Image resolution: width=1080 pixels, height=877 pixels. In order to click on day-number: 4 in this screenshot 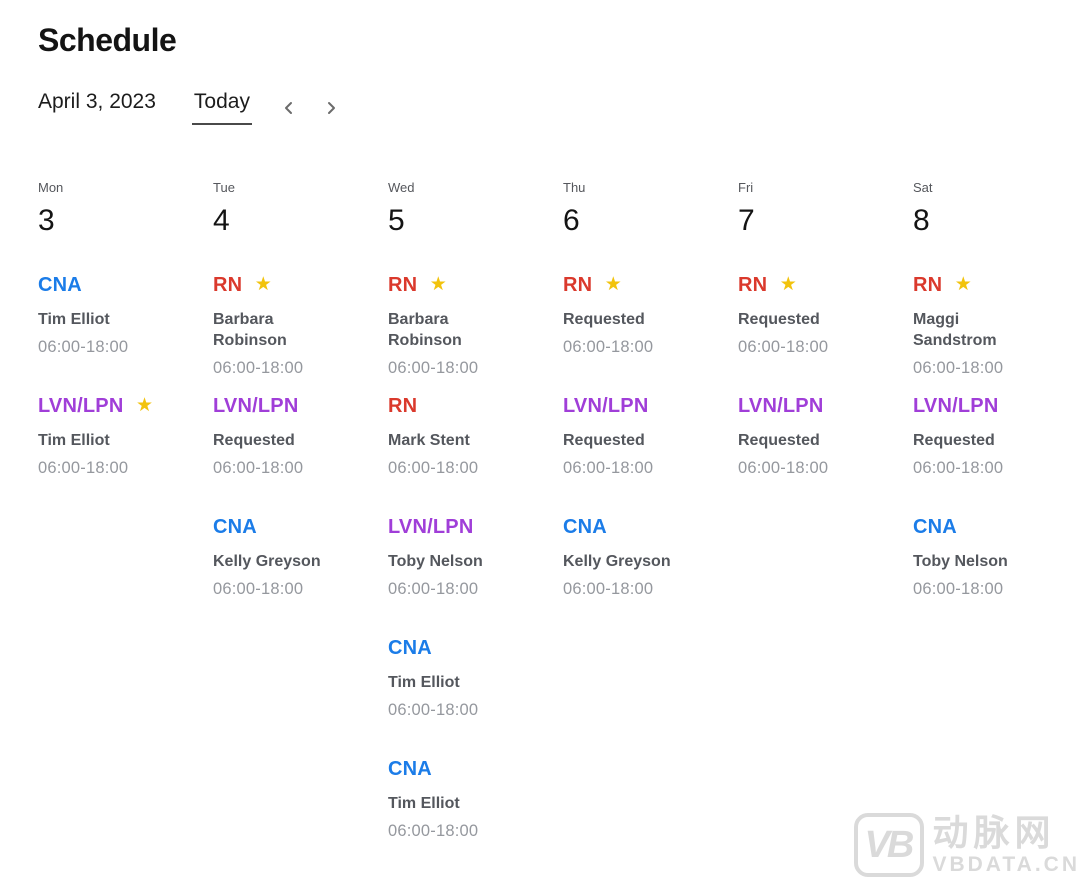, I will do `click(221, 220)`.